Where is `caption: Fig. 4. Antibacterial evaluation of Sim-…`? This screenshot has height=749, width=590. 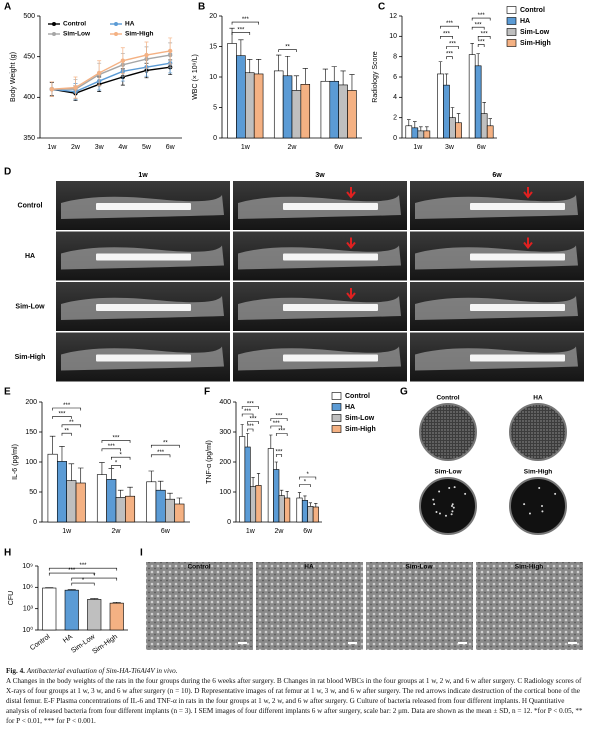
caption: Fig. 4. Antibacterial evaluation of Sim-… is located at coordinates (295, 696).